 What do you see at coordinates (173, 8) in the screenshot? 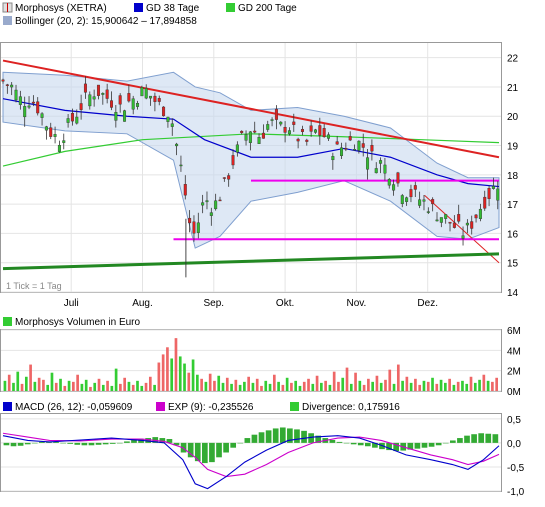
I see `price-legend-label-1: GD 38 Tage` at bounding box center [173, 8].